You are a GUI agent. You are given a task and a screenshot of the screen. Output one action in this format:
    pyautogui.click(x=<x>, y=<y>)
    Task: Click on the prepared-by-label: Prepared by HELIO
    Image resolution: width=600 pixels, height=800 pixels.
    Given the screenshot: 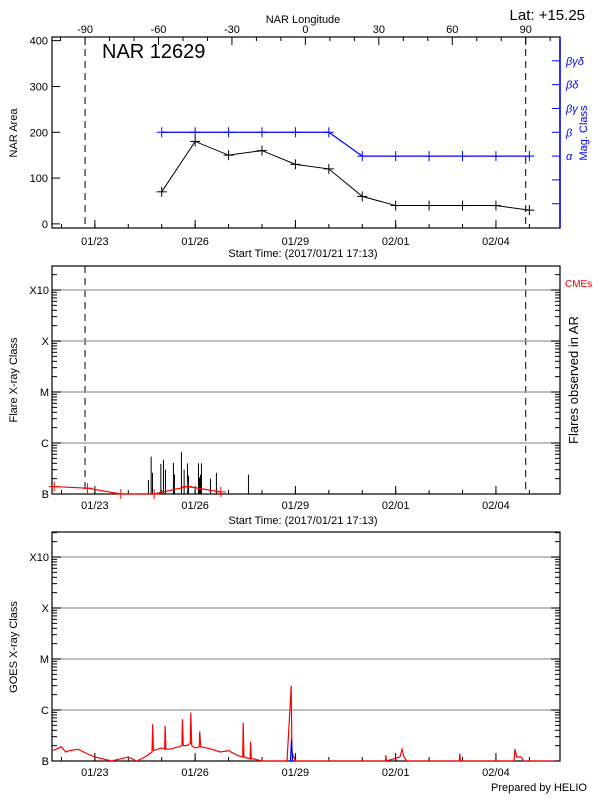 What is the action you would take?
    pyautogui.click(x=539, y=788)
    